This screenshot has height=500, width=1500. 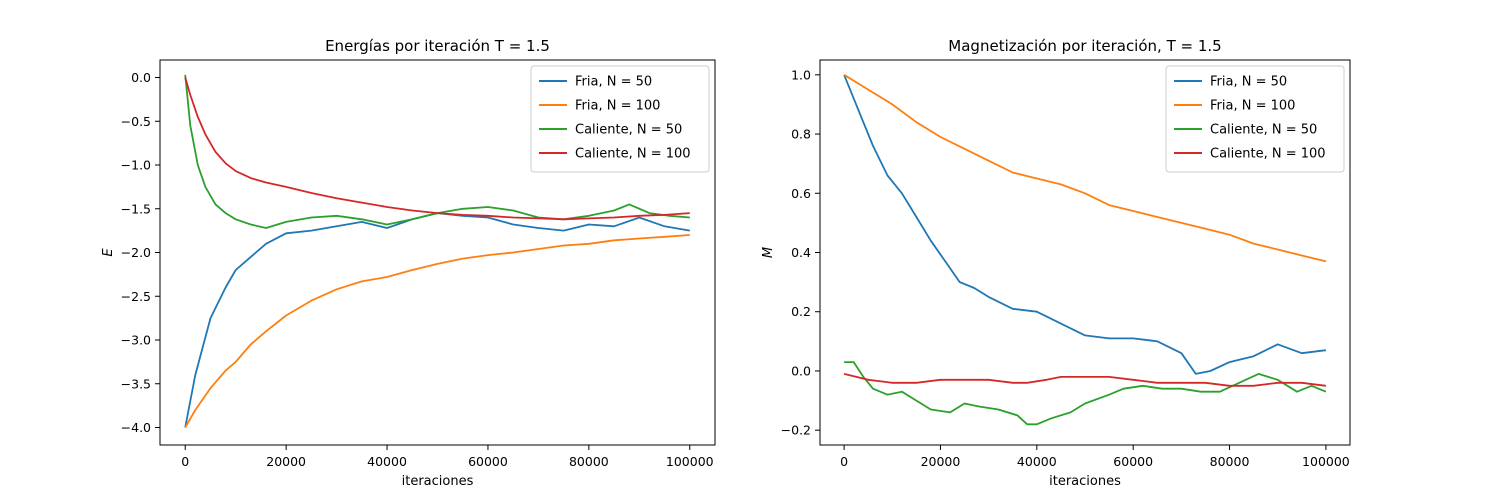 What do you see at coordinates (136, 165) in the screenshot?
I see `y-tick-label: −1.0` at bounding box center [136, 165].